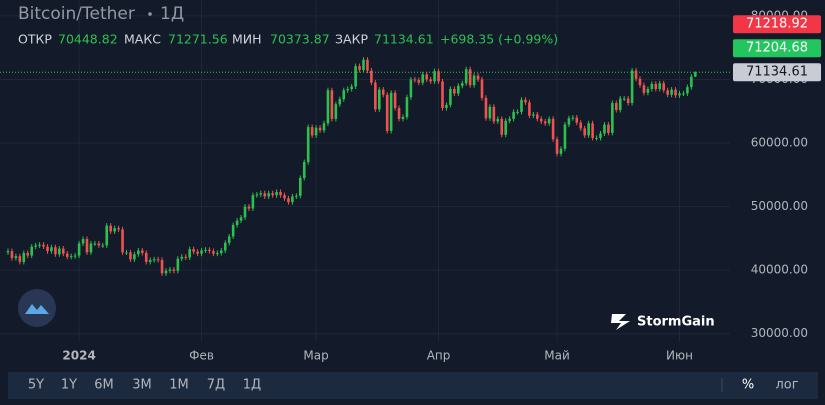 The height and width of the screenshot is (405, 825). What do you see at coordinates (35, 39) in the screenshot?
I see `open-label: ОТКР` at bounding box center [35, 39].